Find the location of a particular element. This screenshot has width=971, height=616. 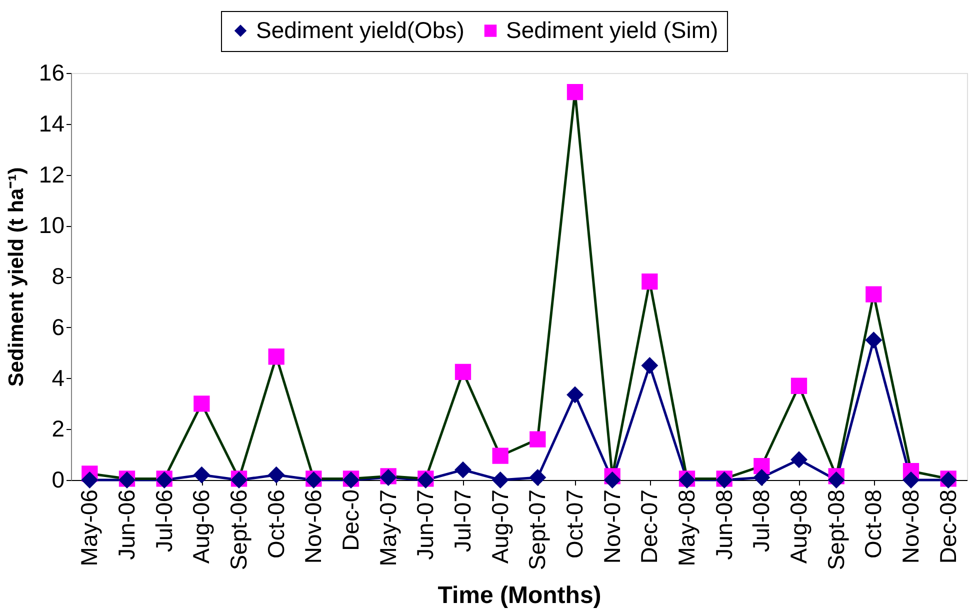

x-tick-label: Sept-07 is located at coordinates (537, 530).